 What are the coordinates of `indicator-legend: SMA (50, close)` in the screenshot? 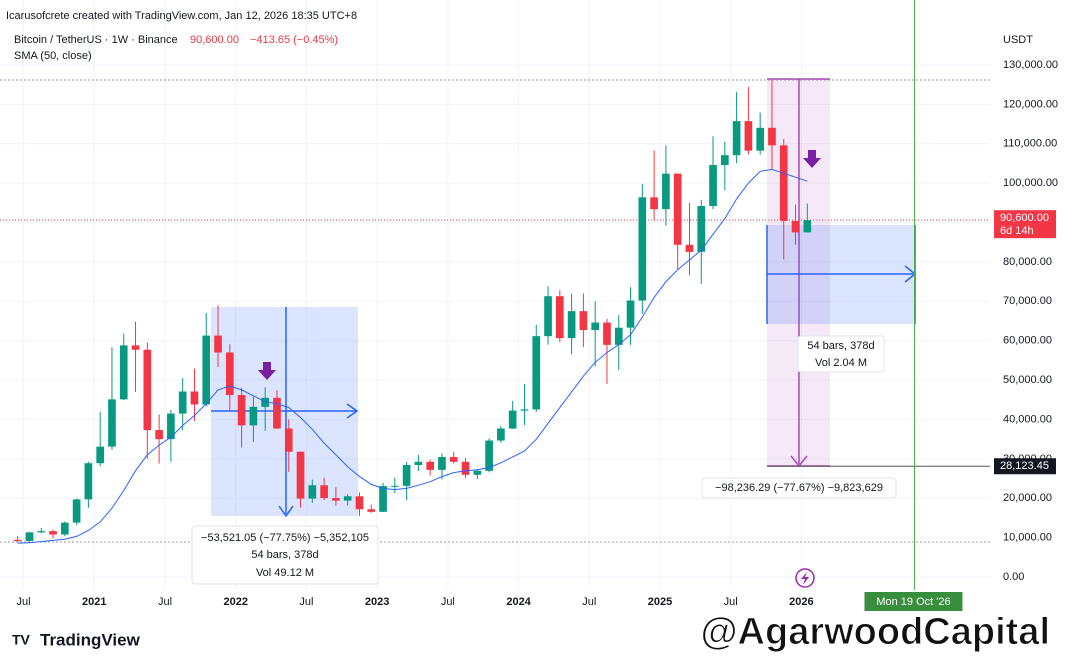 It's located at (53, 56).